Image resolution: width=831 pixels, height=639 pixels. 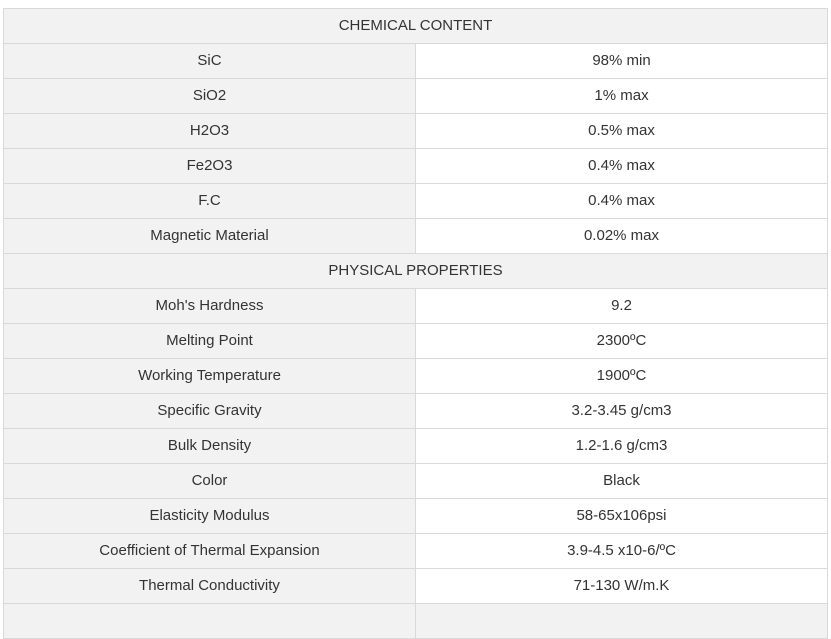 I want to click on table-row: Moh's Hardness 9.2, so click(x=415, y=306).